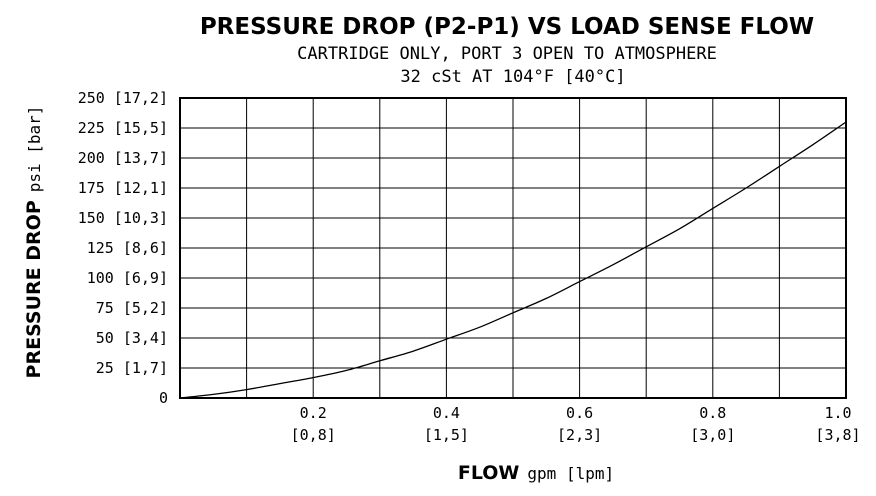 This screenshot has height=496, width=876. Describe the element at coordinates (132, 368) in the screenshot. I see `y-tick-label: 25 [1,7]` at that location.